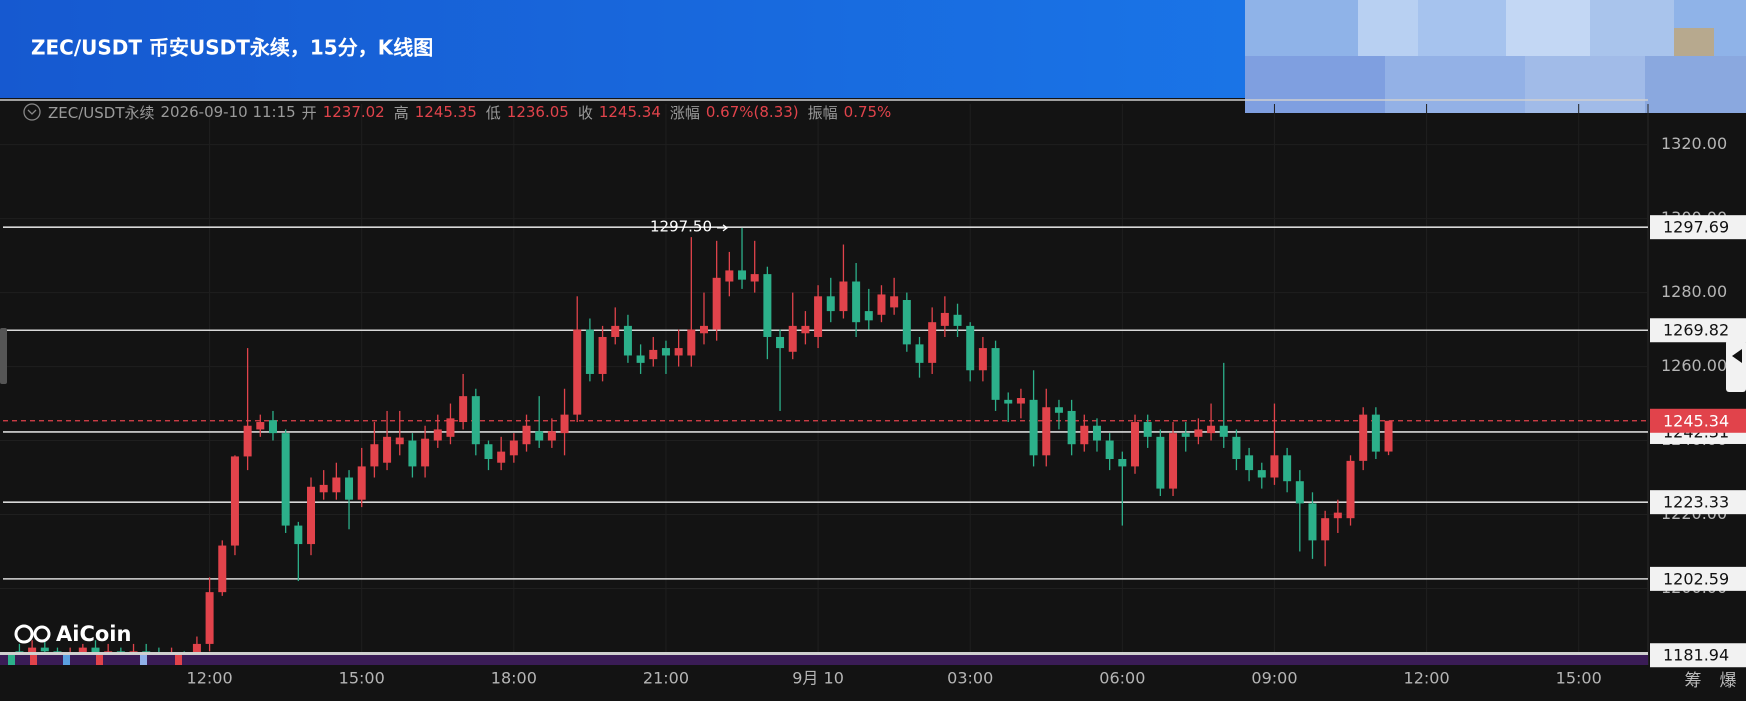  I want to click on value: 1236.05, so click(537, 112).